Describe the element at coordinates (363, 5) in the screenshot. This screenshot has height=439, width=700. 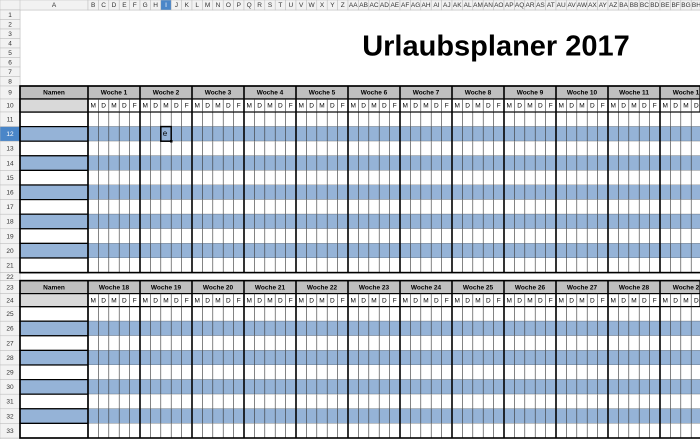
I see `column-letter: AB` at that location.